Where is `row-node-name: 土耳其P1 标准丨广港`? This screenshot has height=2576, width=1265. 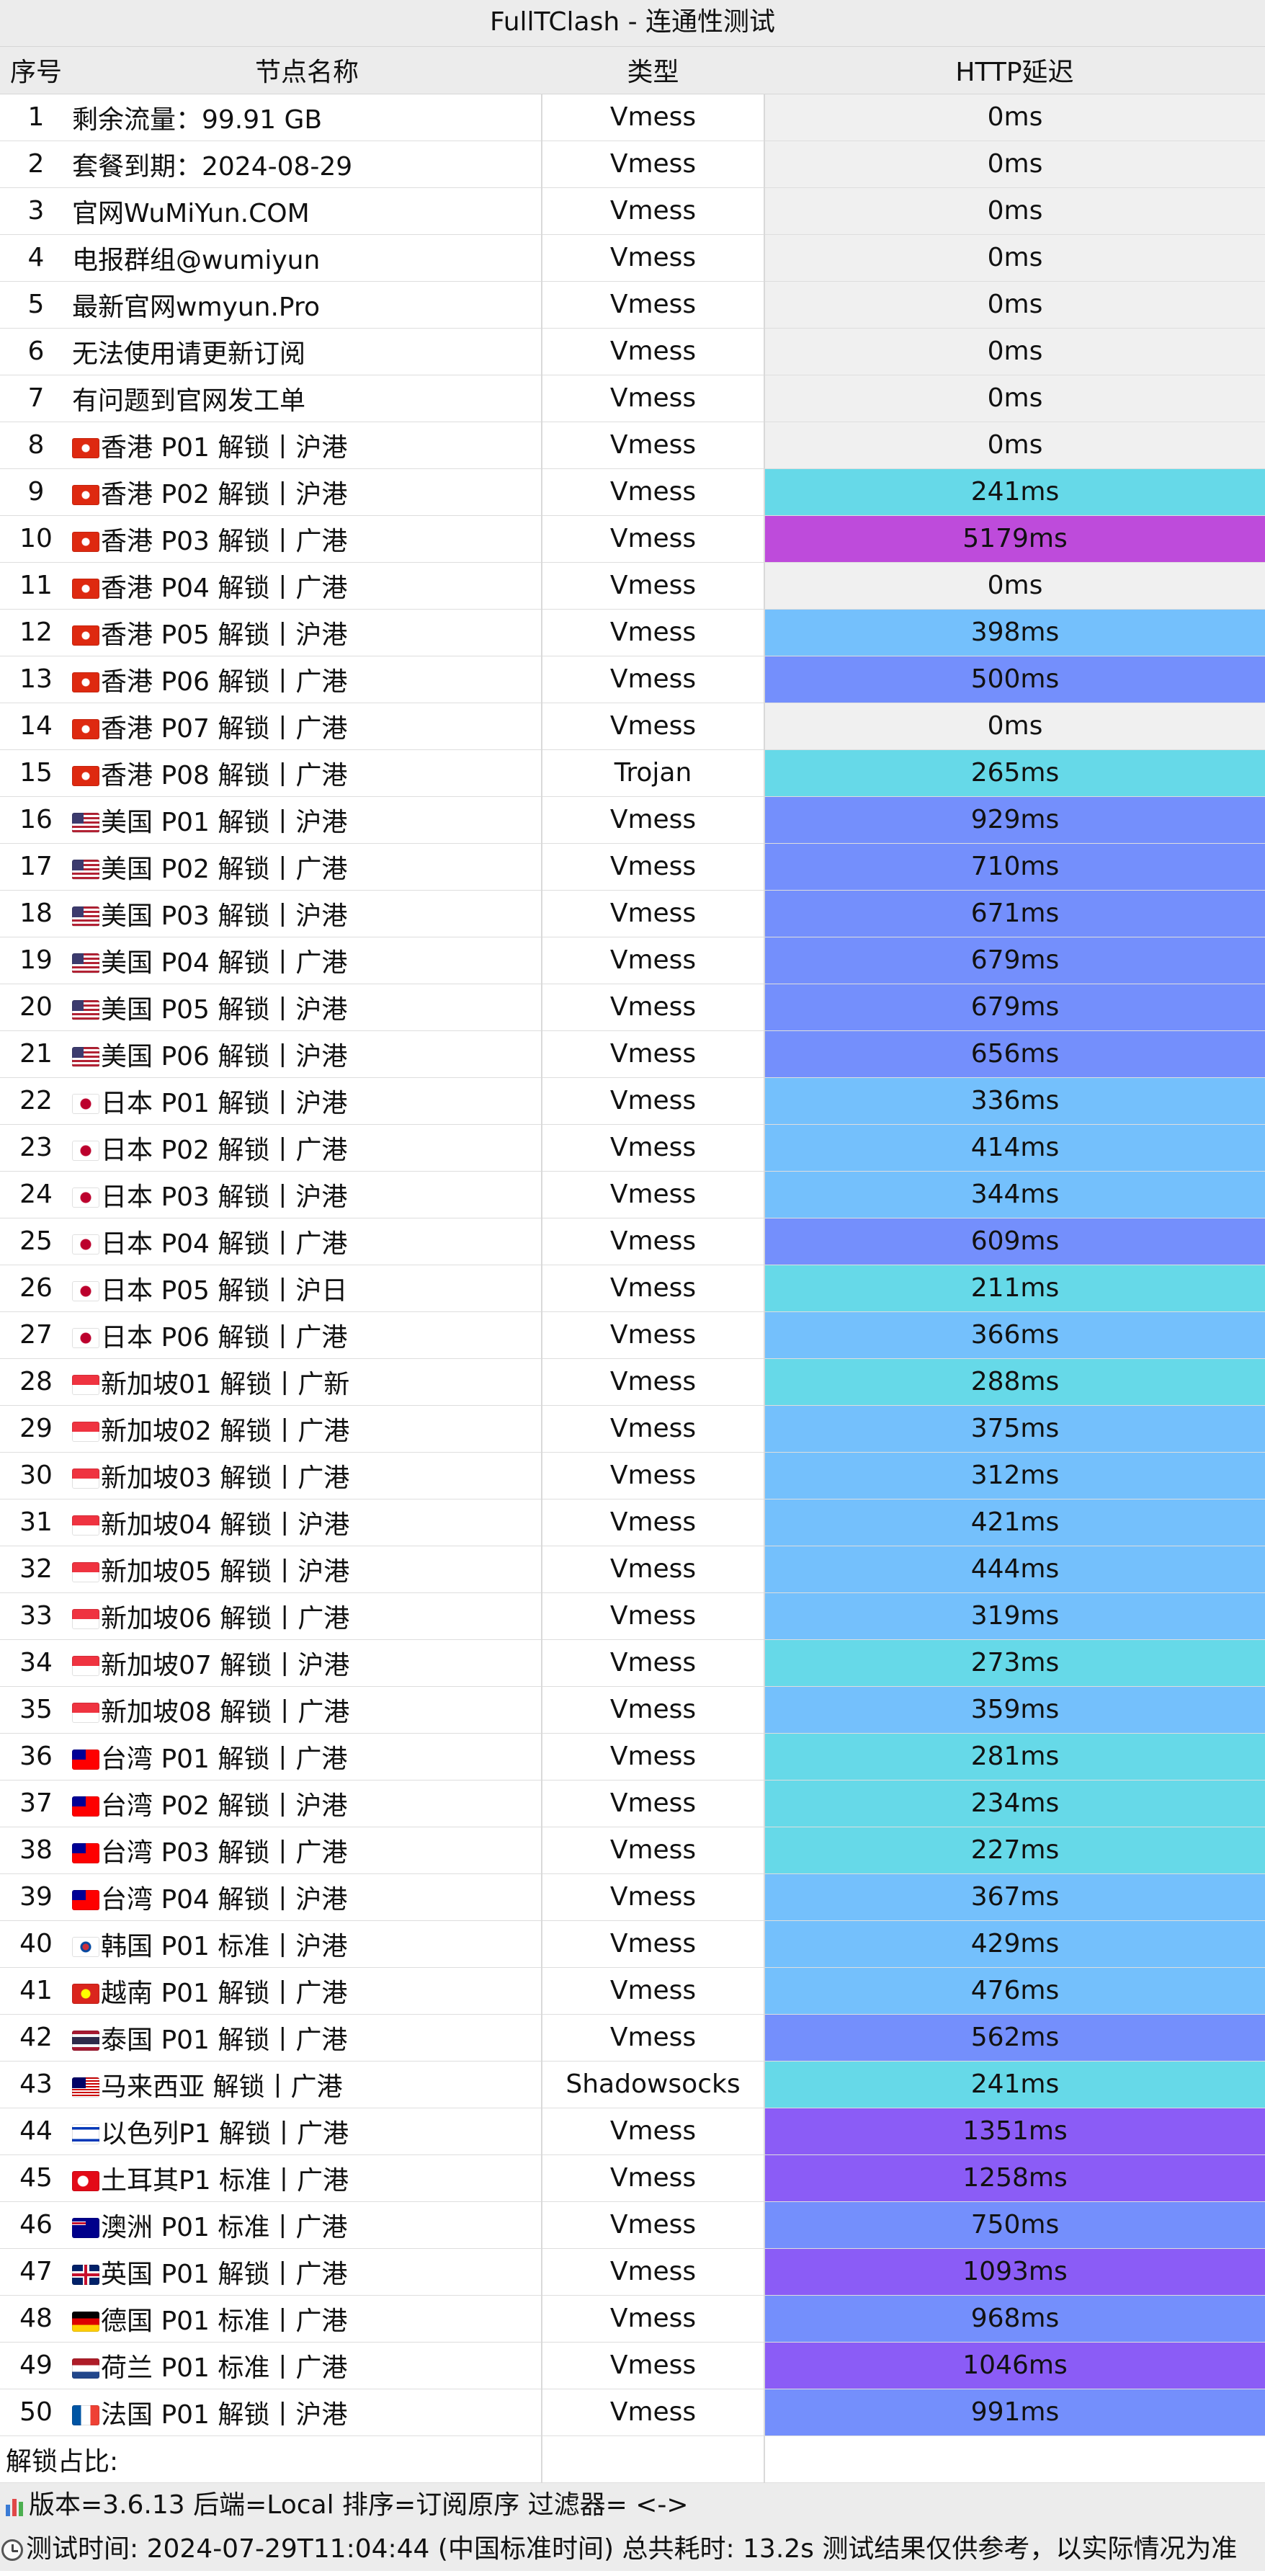
row-node-name: 土耳其P1 标准丨广港 is located at coordinates (225, 2180).